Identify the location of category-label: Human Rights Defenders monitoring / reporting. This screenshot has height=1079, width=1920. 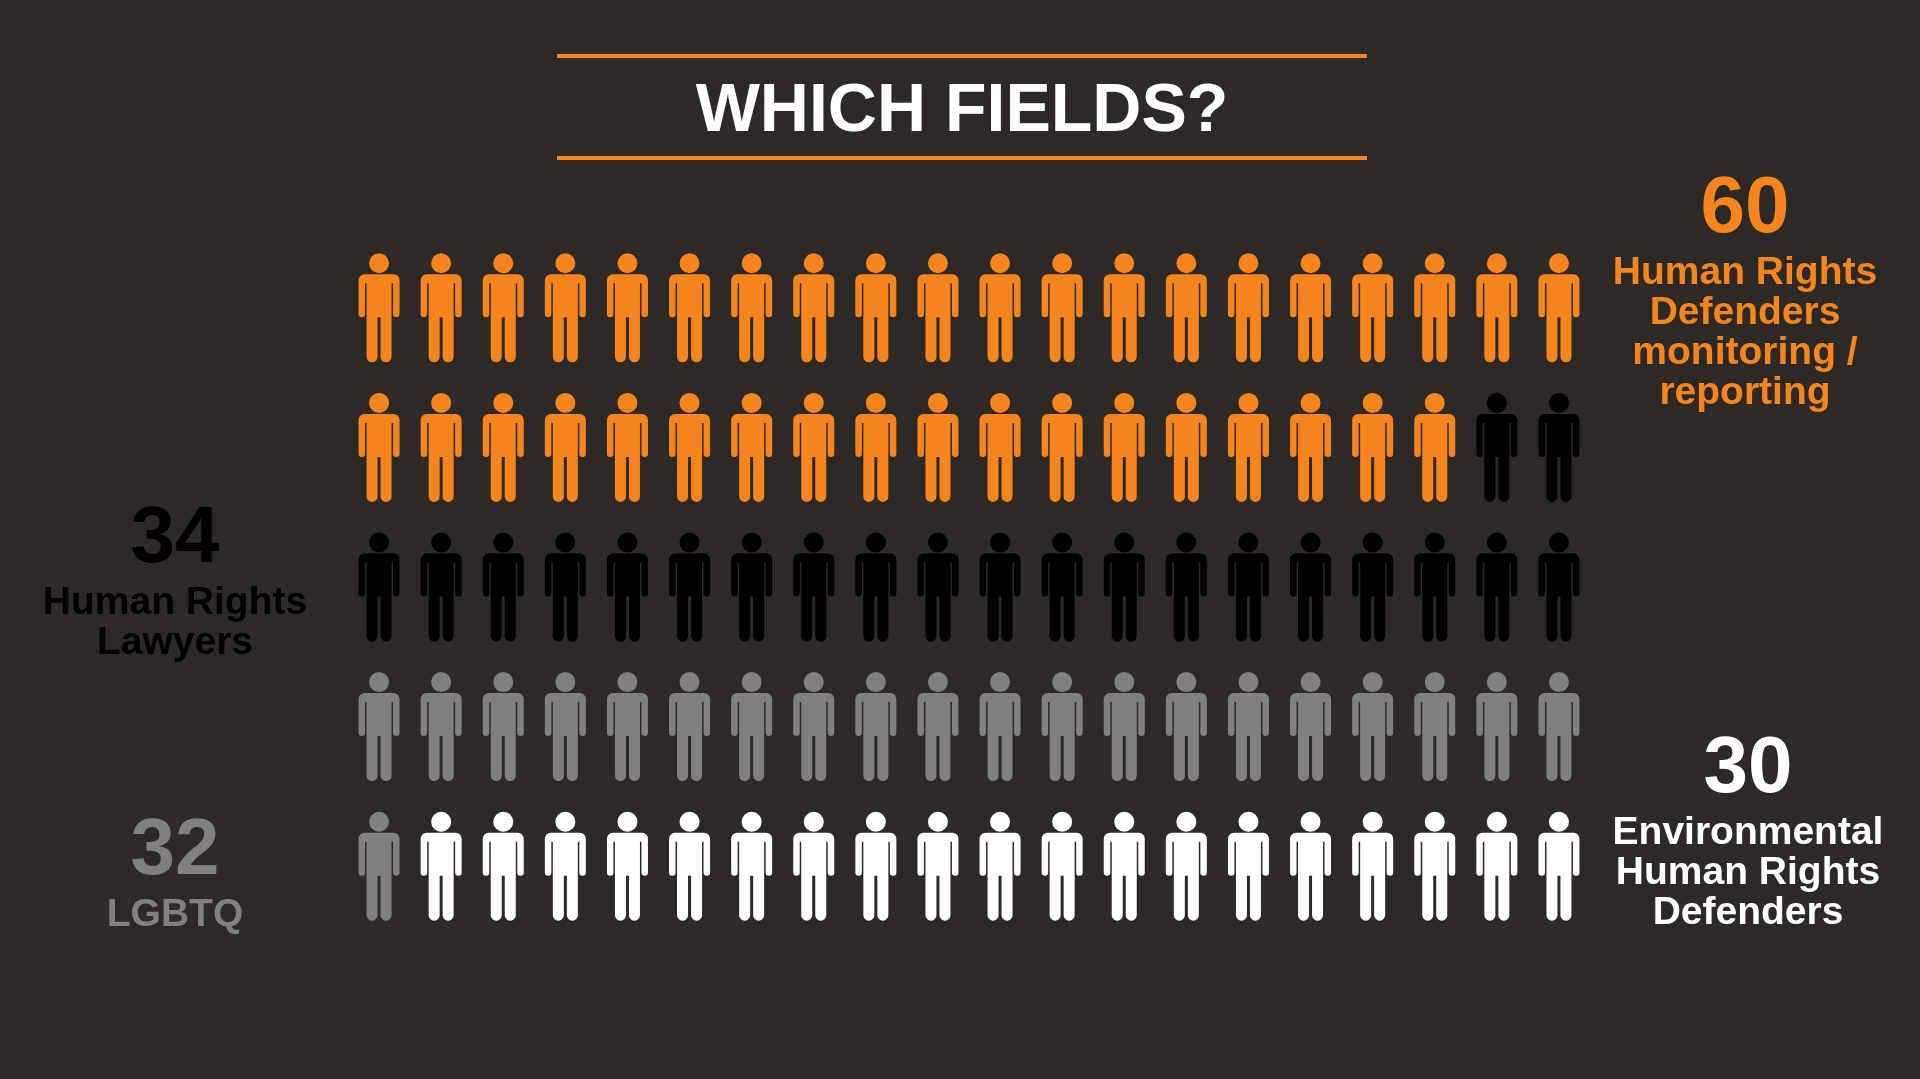
(1745, 330).